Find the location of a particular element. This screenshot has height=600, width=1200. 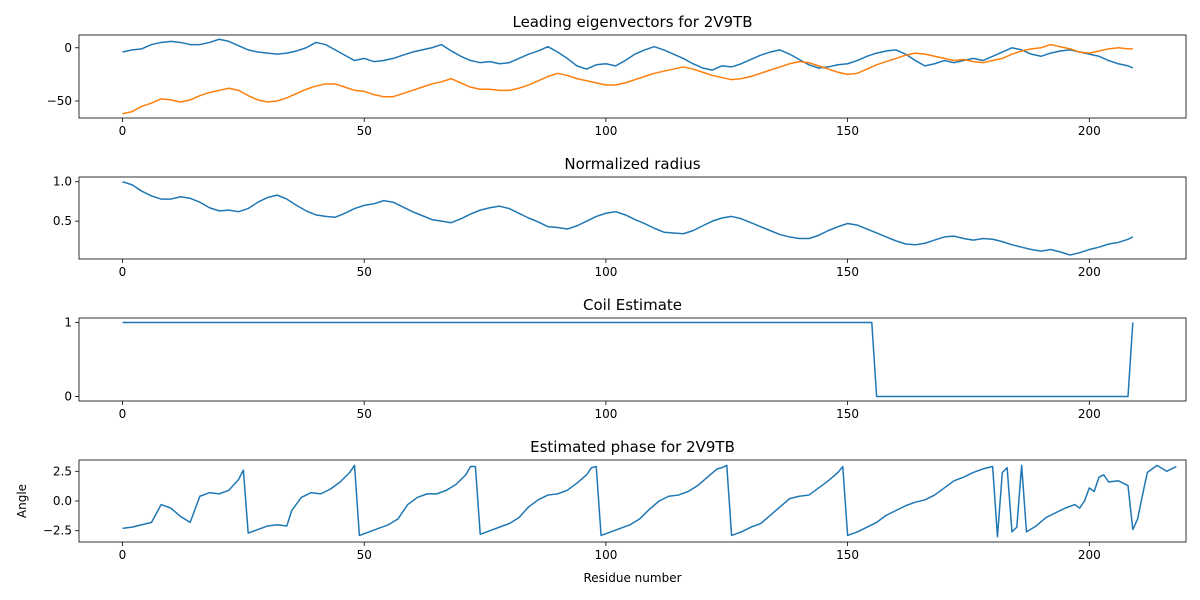

y-tick-label: 0.0 is located at coordinates (62, 501).